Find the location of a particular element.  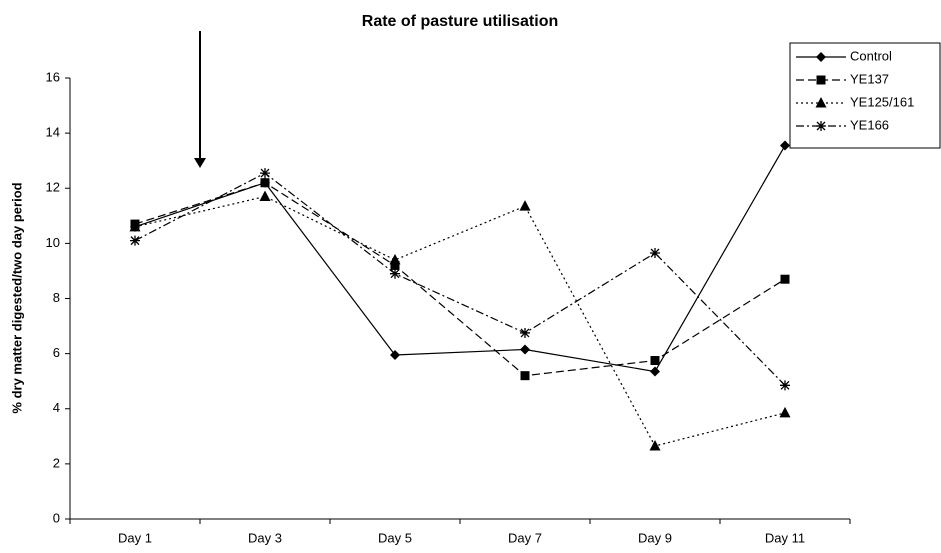

y-tick-label: 8 is located at coordinates (56, 297).